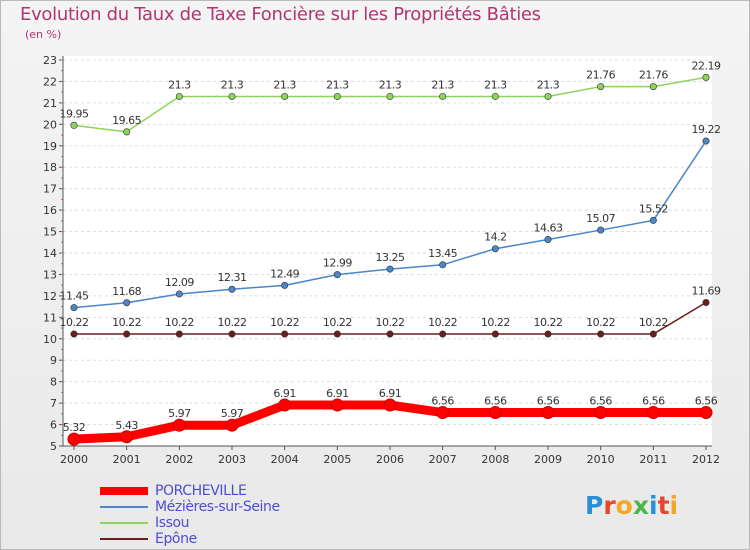 This screenshot has width=750, height=550. Describe the element at coordinates (232, 459) in the screenshot. I see `x-tick-label: 2003` at that location.